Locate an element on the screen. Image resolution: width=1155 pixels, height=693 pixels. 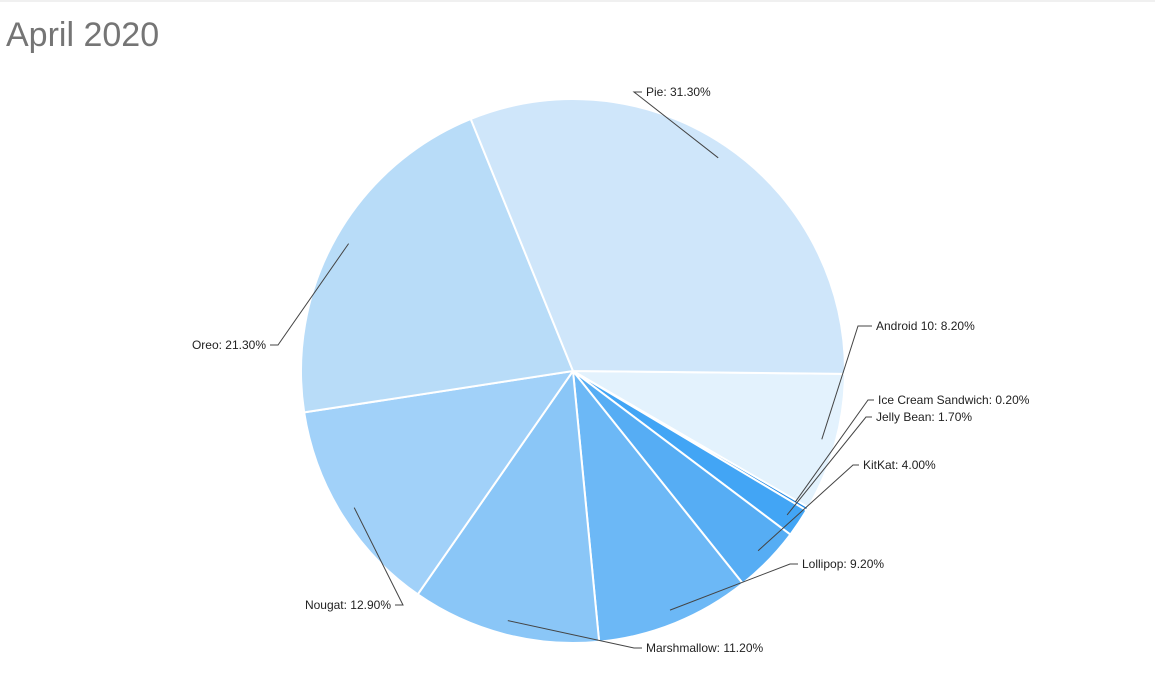
pie-slice-pie is located at coordinates (657, 236).